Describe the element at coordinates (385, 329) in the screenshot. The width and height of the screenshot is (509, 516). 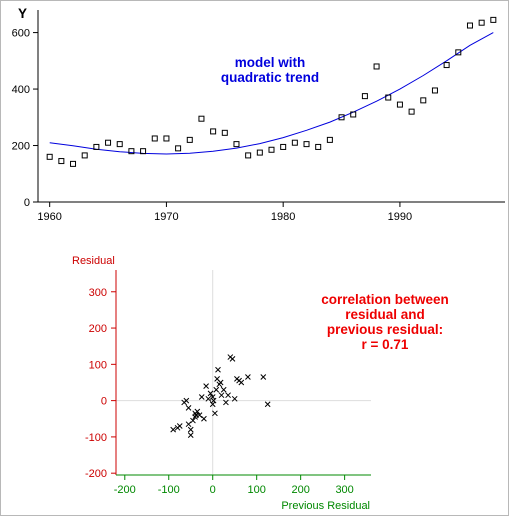
I see `annotation-line: previous residual:` at that location.